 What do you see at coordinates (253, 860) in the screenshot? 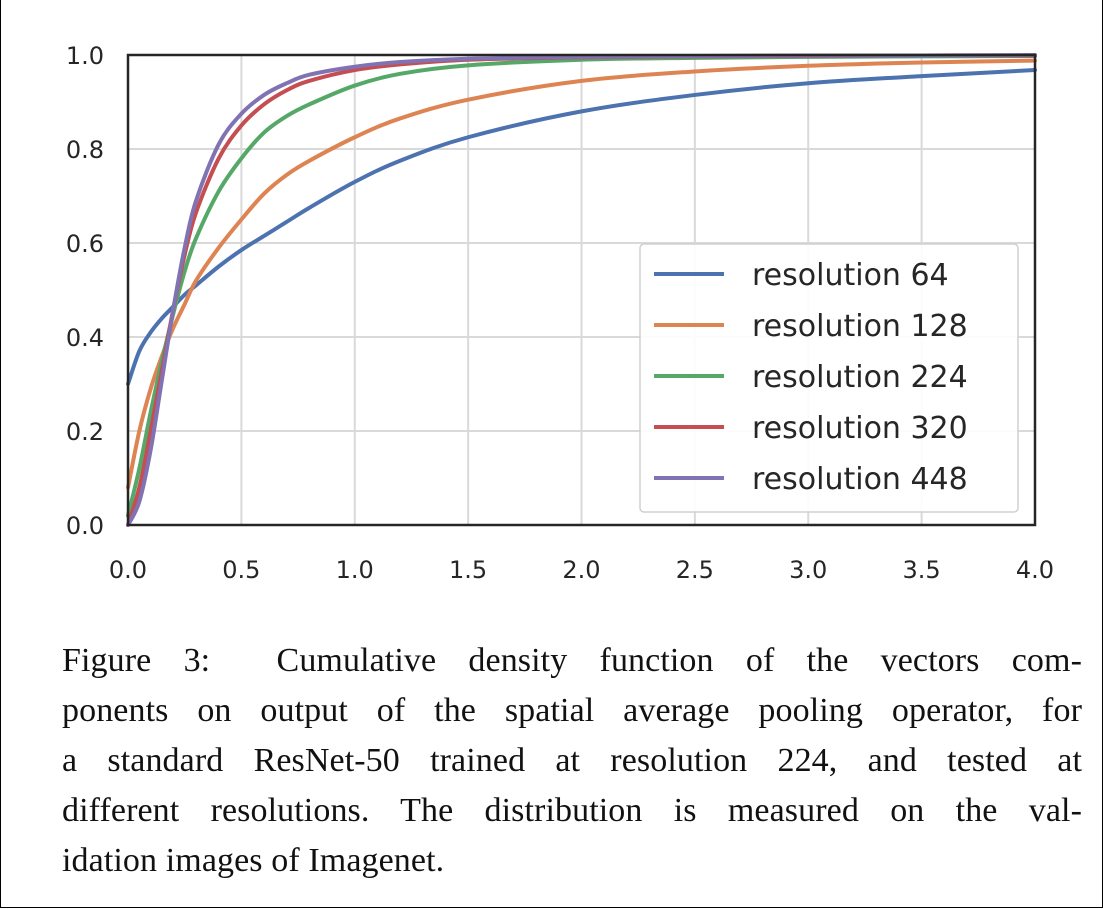
I see `caption-line: idation images of Imagenet.` at bounding box center [253, 860].